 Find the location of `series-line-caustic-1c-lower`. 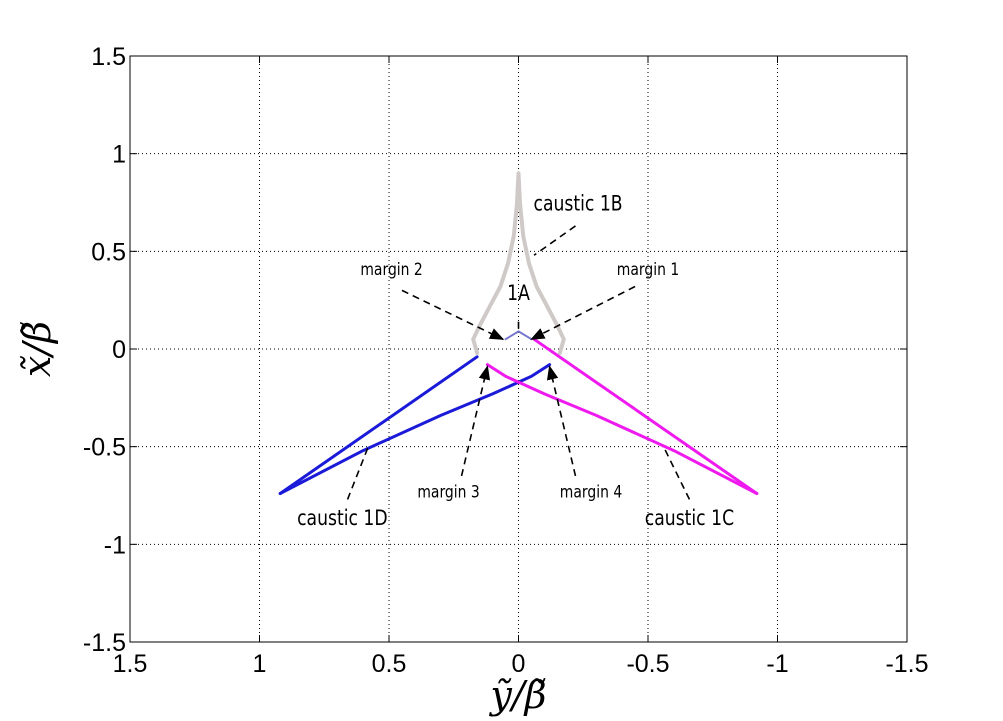

series-line-caustic-1c-lower is located at coordinates (622, 429).